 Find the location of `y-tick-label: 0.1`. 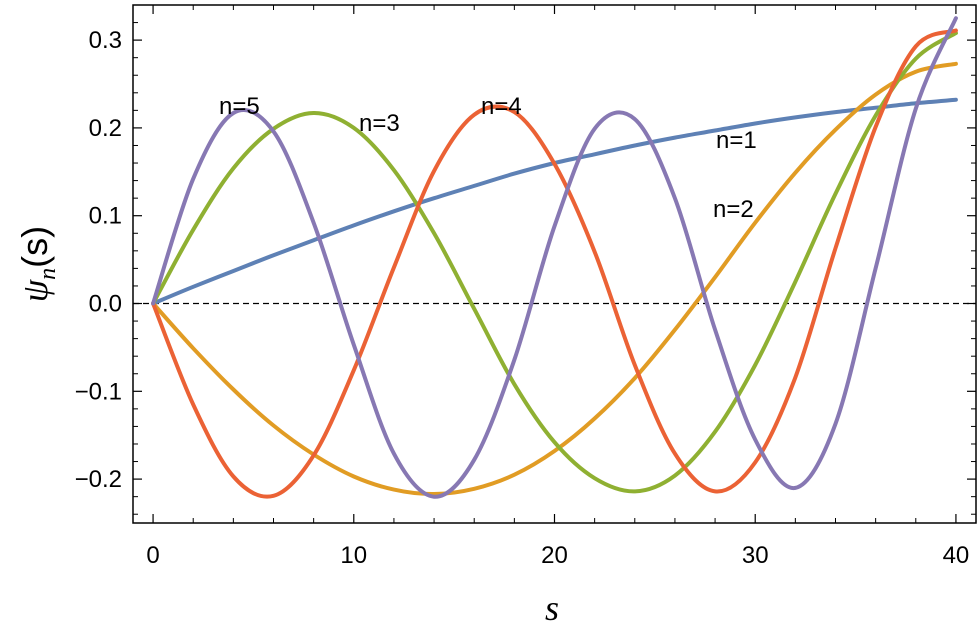

y-tick-label: 0.1 is located at coordinates (105, 216).